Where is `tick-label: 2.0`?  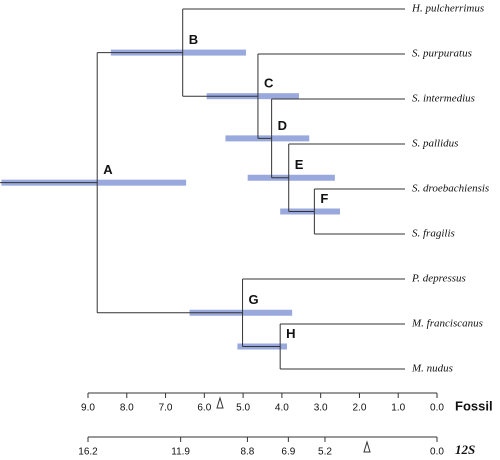
tick-label: 2.0 is located at coordinates (359, 408).